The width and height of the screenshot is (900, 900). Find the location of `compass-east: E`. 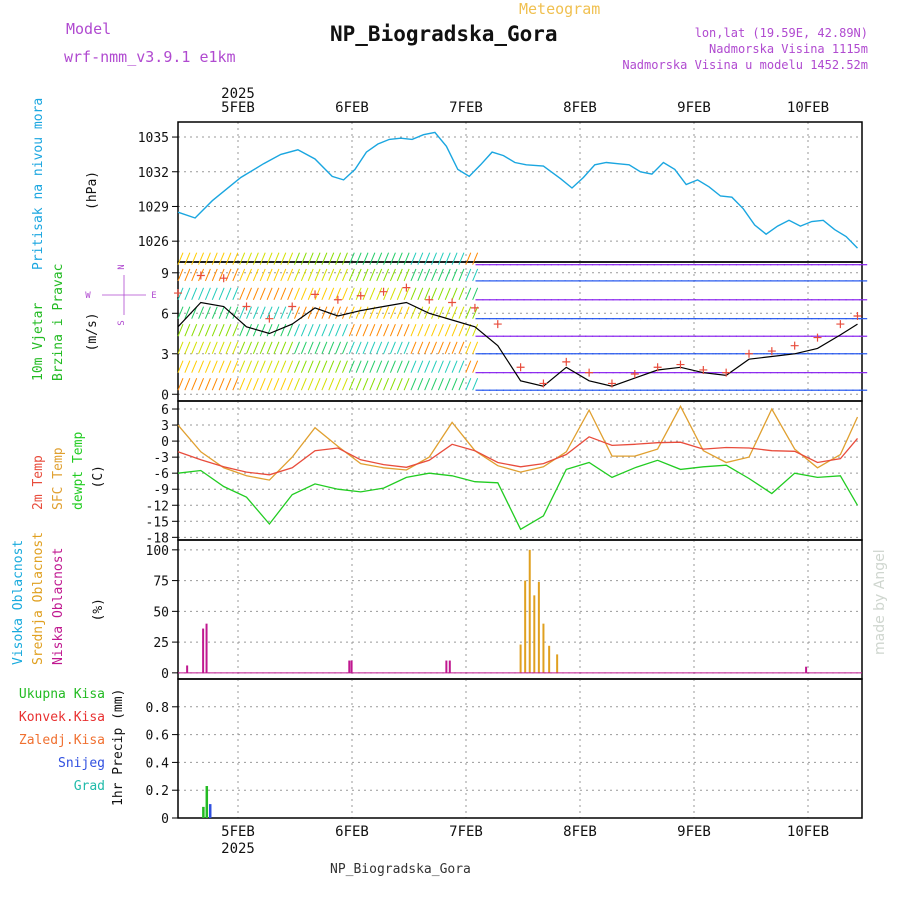

compass-east: E is located at coordinates (153, 296).